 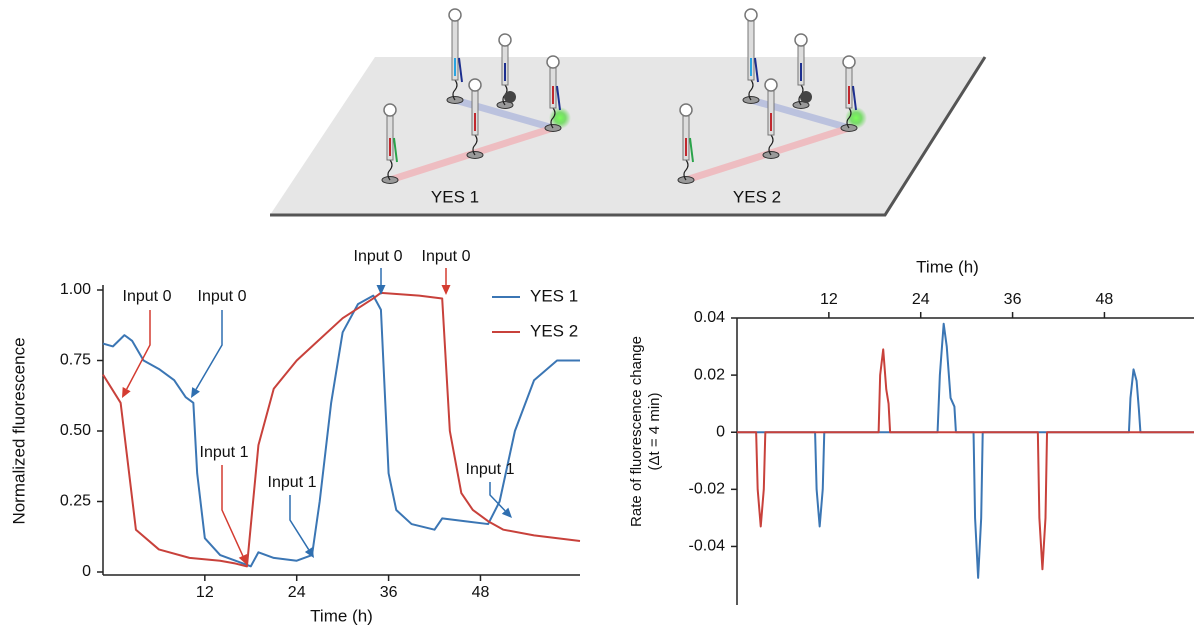 What do you see at coordinates (75, 360) in the screenshot?
I see `y-tick-label: 0.75` at bounding box center [75, 360].